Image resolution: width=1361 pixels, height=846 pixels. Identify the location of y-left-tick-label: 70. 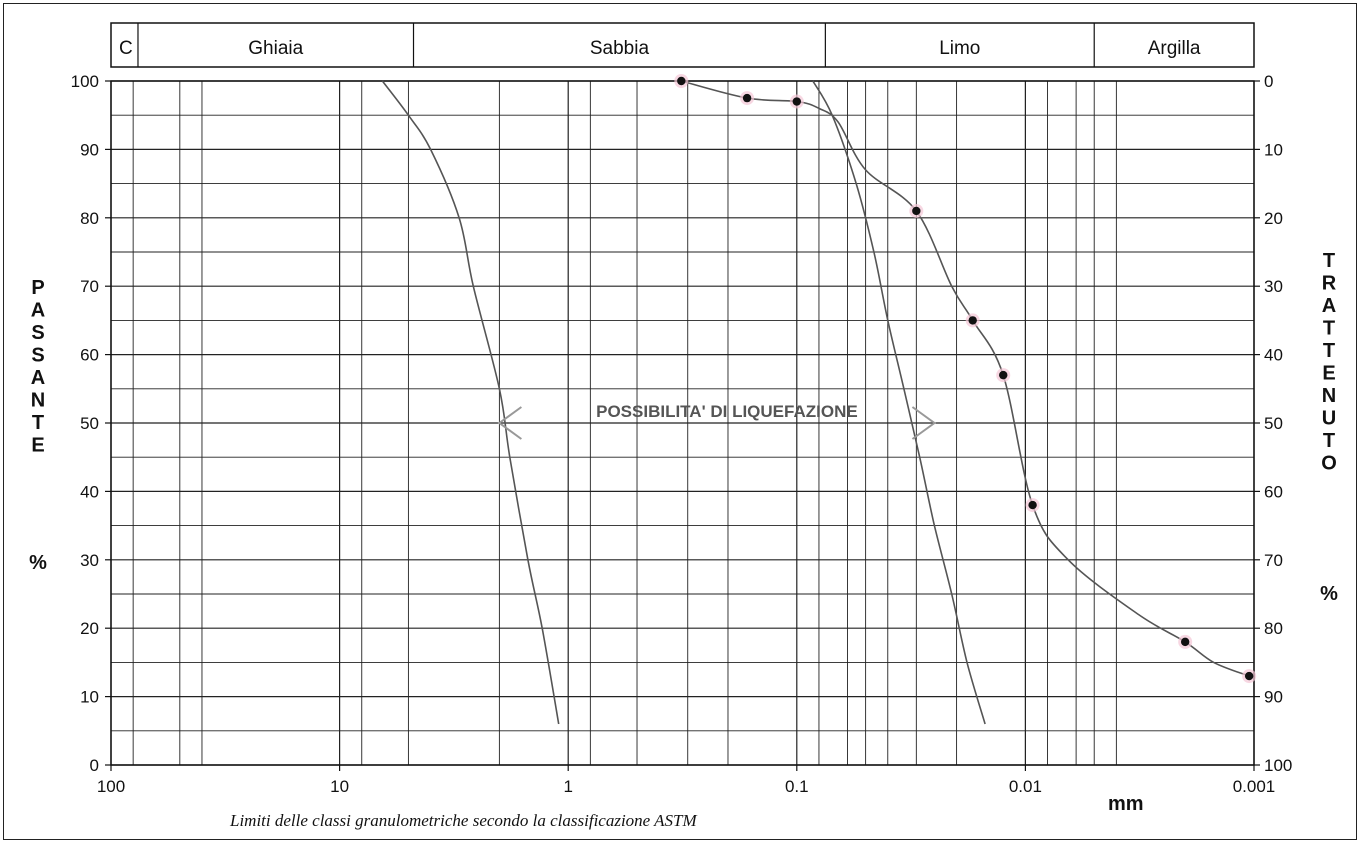
(89, 286).